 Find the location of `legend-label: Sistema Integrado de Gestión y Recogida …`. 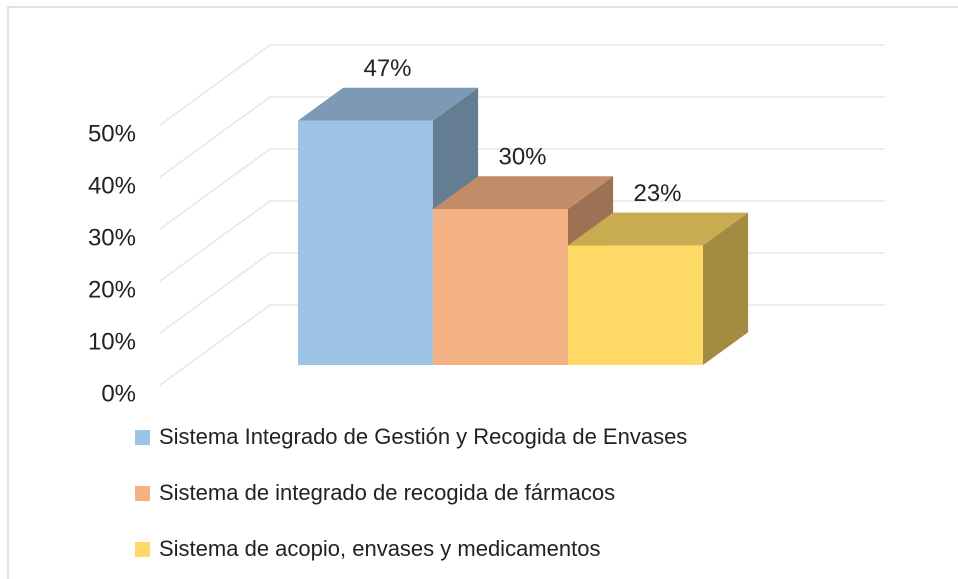

legend-label: Sistema Integrado de Gestión y Recogida … is located at coordinates (423, 436).